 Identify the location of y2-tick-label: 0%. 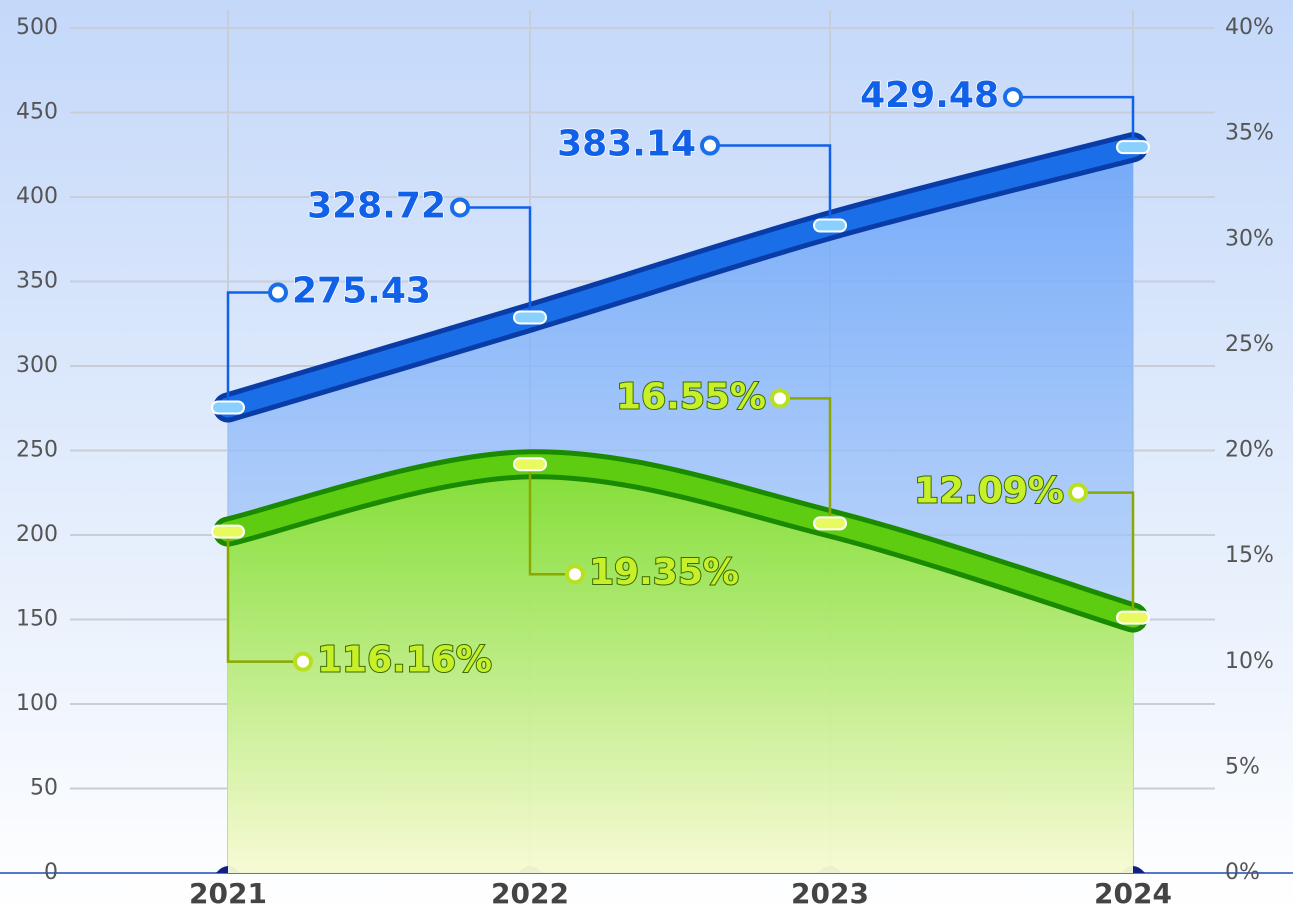
(1242, 872).